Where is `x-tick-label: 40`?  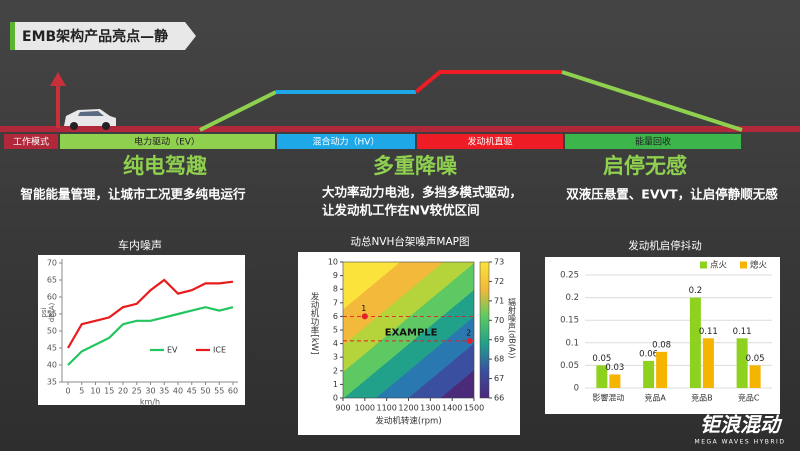
x-tick-label: 40 is located at coordinates (178, 391).